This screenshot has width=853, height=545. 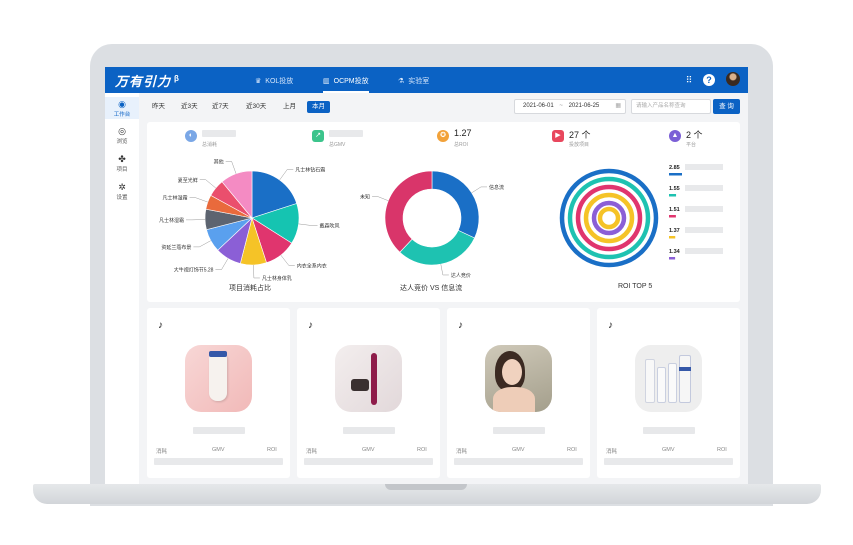 I want to click on gear-icon: ✲, so click(x=122, y=187).